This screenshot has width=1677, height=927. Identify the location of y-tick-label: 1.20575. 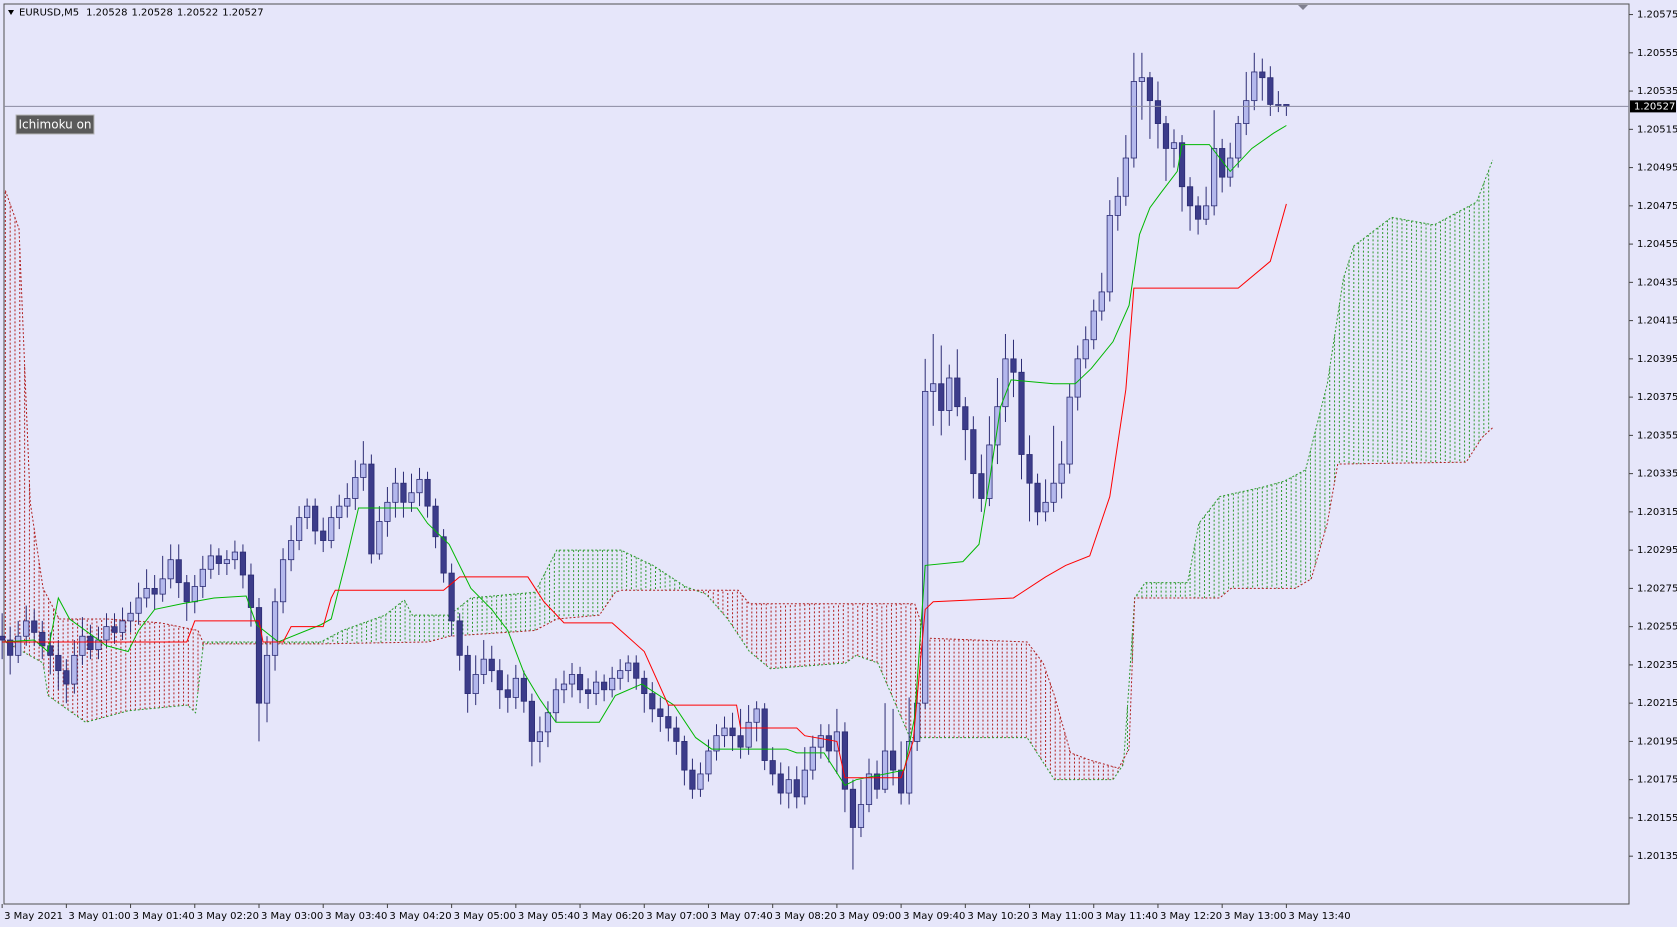
(1657, 15).